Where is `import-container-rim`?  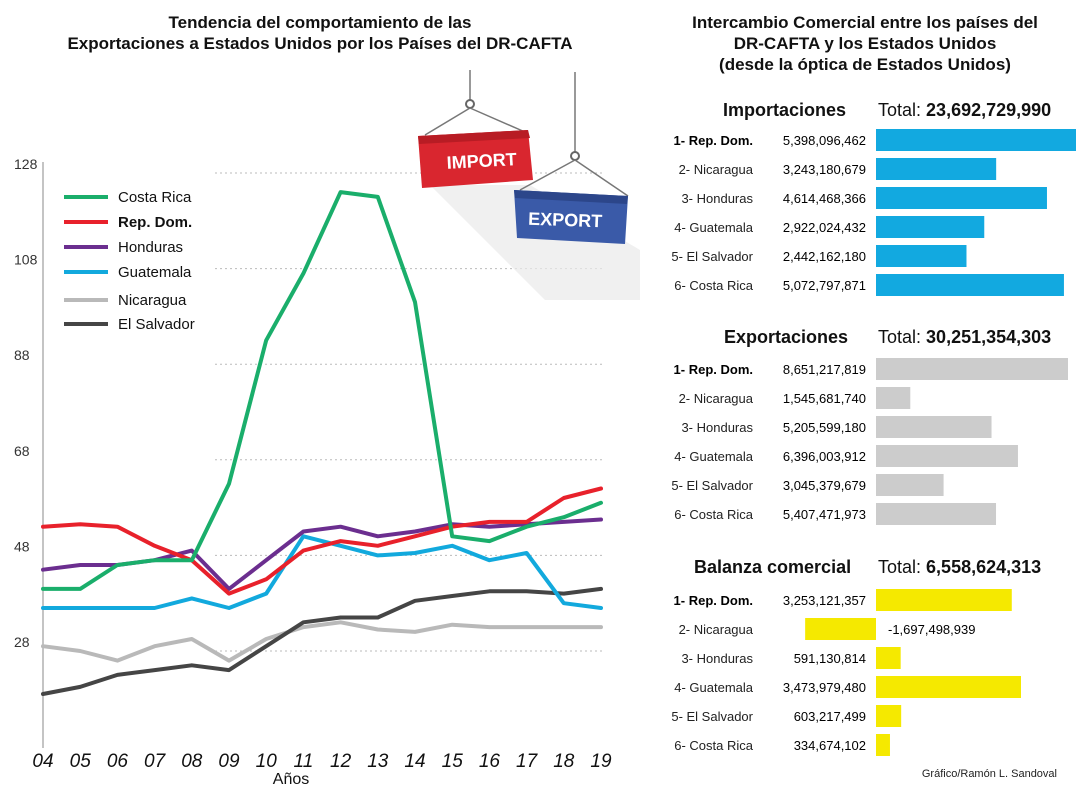
import-container-rim is located at coordinates (474, 137).